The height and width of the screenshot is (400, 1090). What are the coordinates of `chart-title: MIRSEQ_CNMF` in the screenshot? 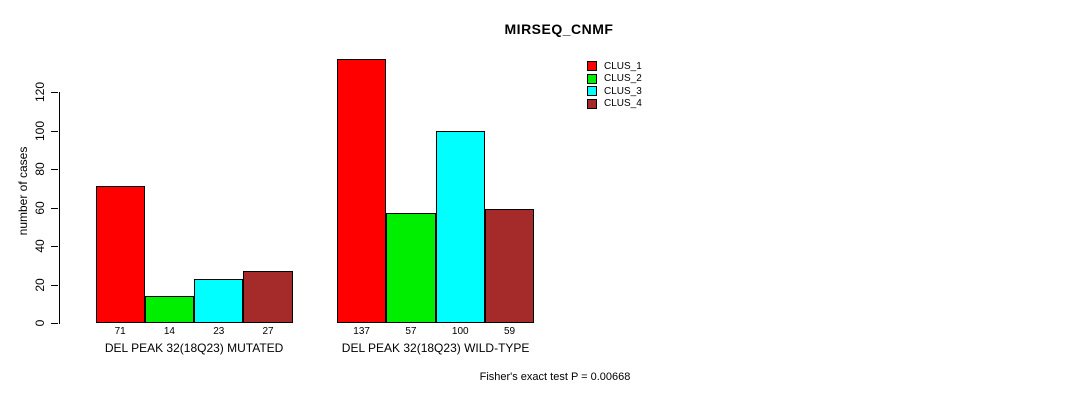 It's located at (559, 29).